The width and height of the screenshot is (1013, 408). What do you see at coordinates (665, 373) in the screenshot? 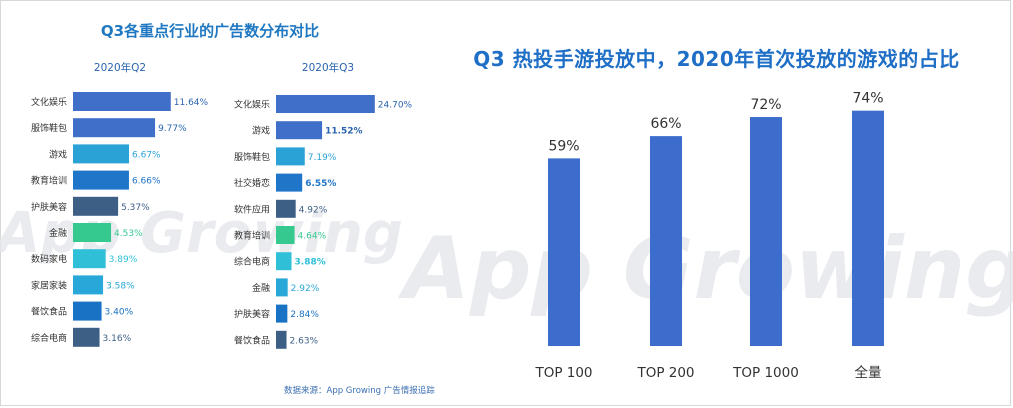
I see `column-category-label: TOP 200` at bounding box center [665, 373].